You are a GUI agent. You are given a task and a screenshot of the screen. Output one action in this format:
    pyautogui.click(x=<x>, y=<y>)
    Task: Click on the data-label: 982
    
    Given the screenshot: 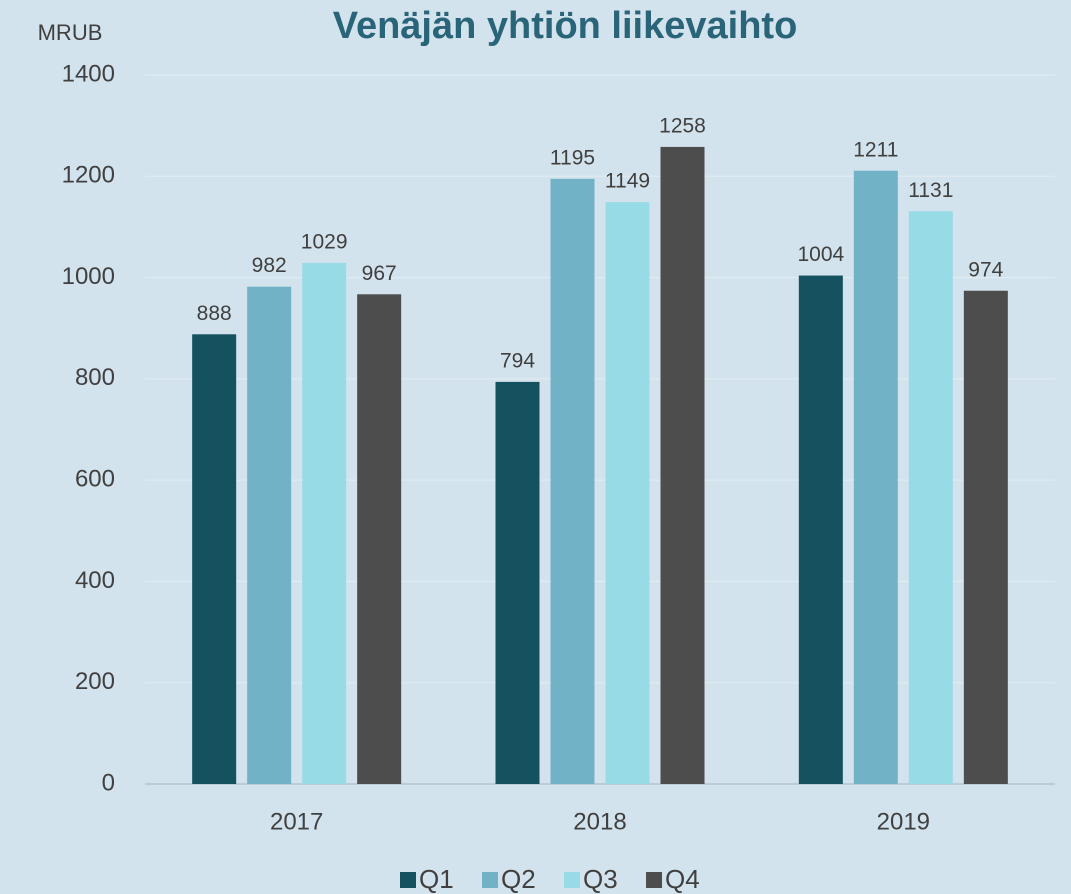 What is the action you would take?
    pyautogui.click(x=269, y=265)
    